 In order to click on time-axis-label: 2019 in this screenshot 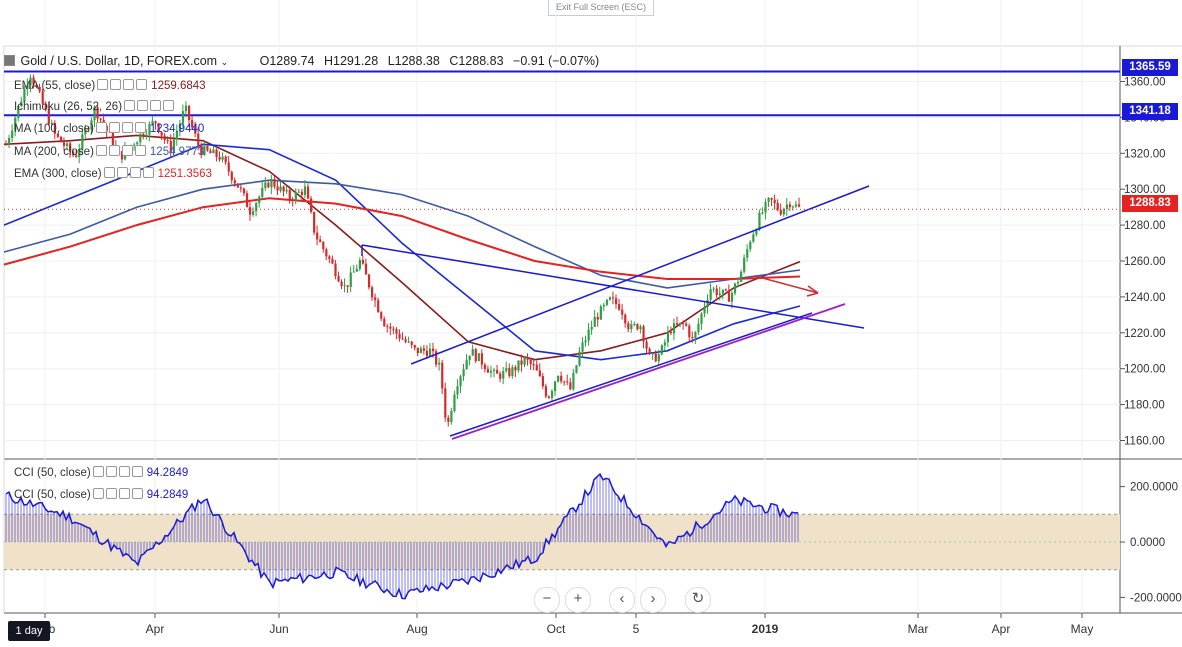, I will do `click(765, 629)`.